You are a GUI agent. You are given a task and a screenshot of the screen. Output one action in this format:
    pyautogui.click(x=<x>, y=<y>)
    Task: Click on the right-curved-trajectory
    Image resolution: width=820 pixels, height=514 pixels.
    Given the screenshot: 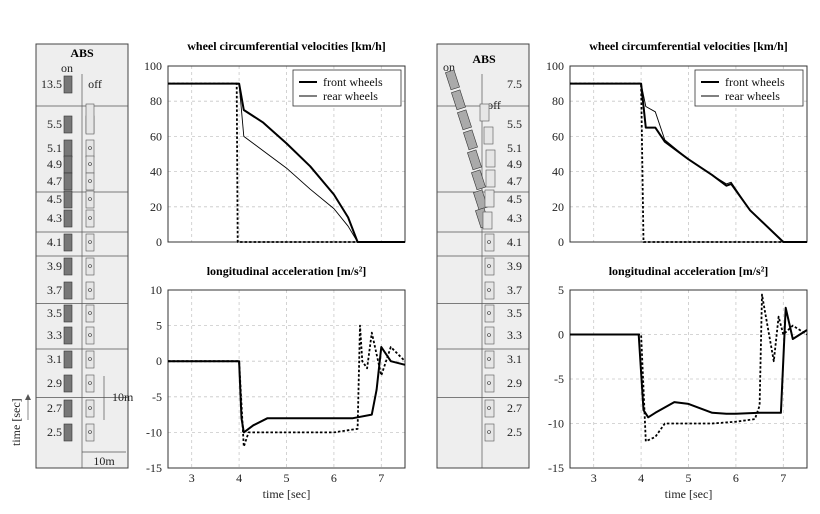 What is the action you would take?
    pyautogui.click(x=470, y=255)
    